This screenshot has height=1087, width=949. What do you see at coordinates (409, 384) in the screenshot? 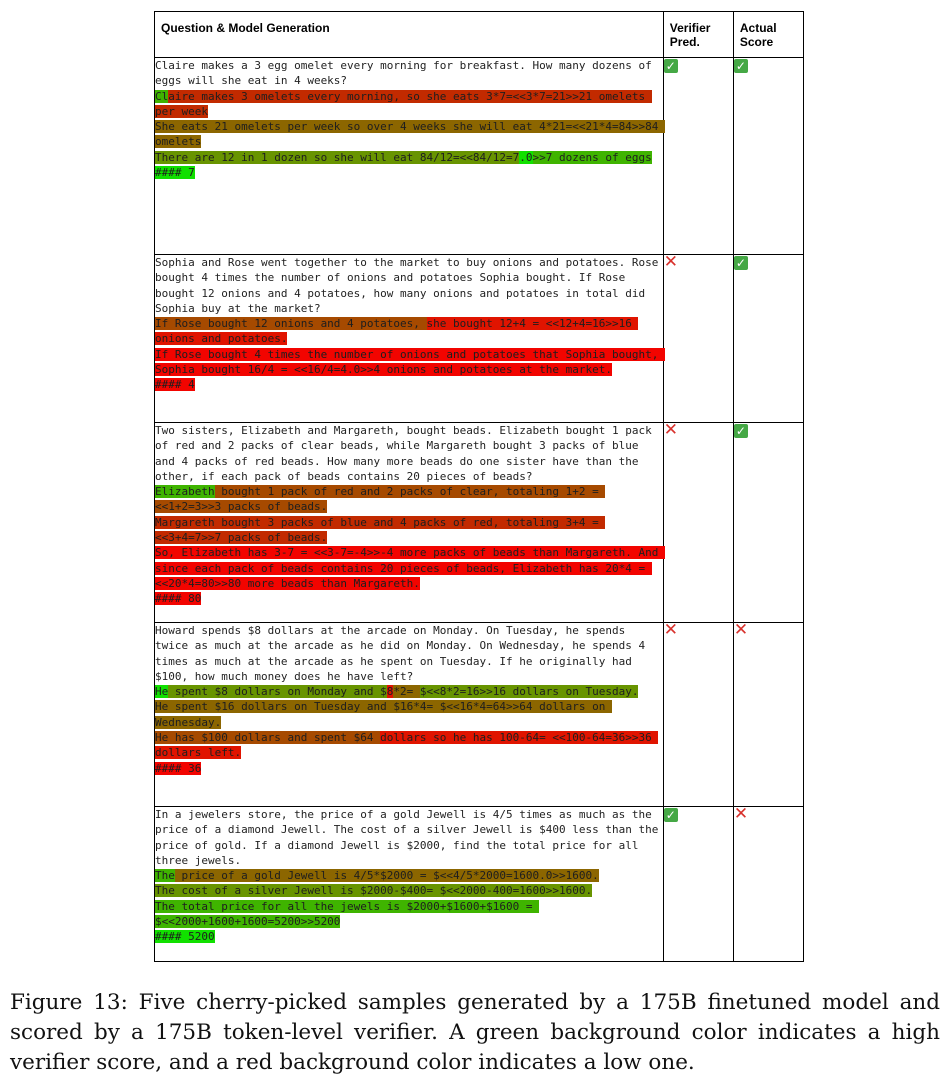
I see `generation-line: #### 4` at bounding box center [409, 384].